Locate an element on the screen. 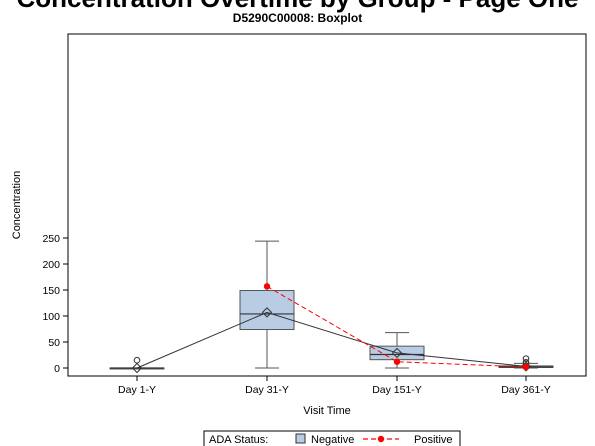  x-tick-label: Day 151-Y is located at coordinates (397, 390).